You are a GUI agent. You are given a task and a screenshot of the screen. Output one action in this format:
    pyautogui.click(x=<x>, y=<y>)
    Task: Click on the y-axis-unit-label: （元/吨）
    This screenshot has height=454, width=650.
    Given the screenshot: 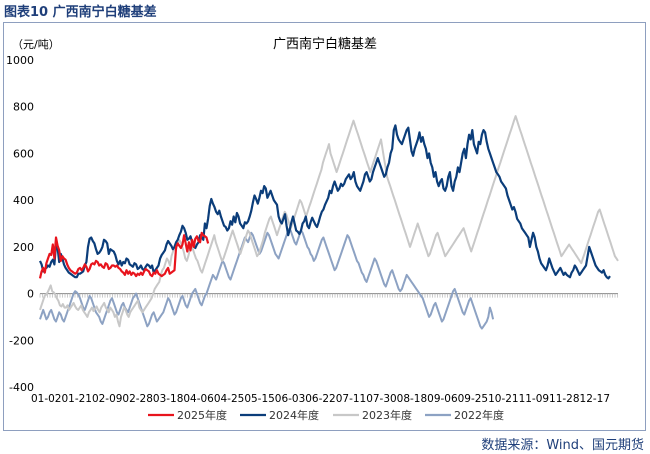 What is the action you would take?
    pyautogui.click(x=36, y=44)
    